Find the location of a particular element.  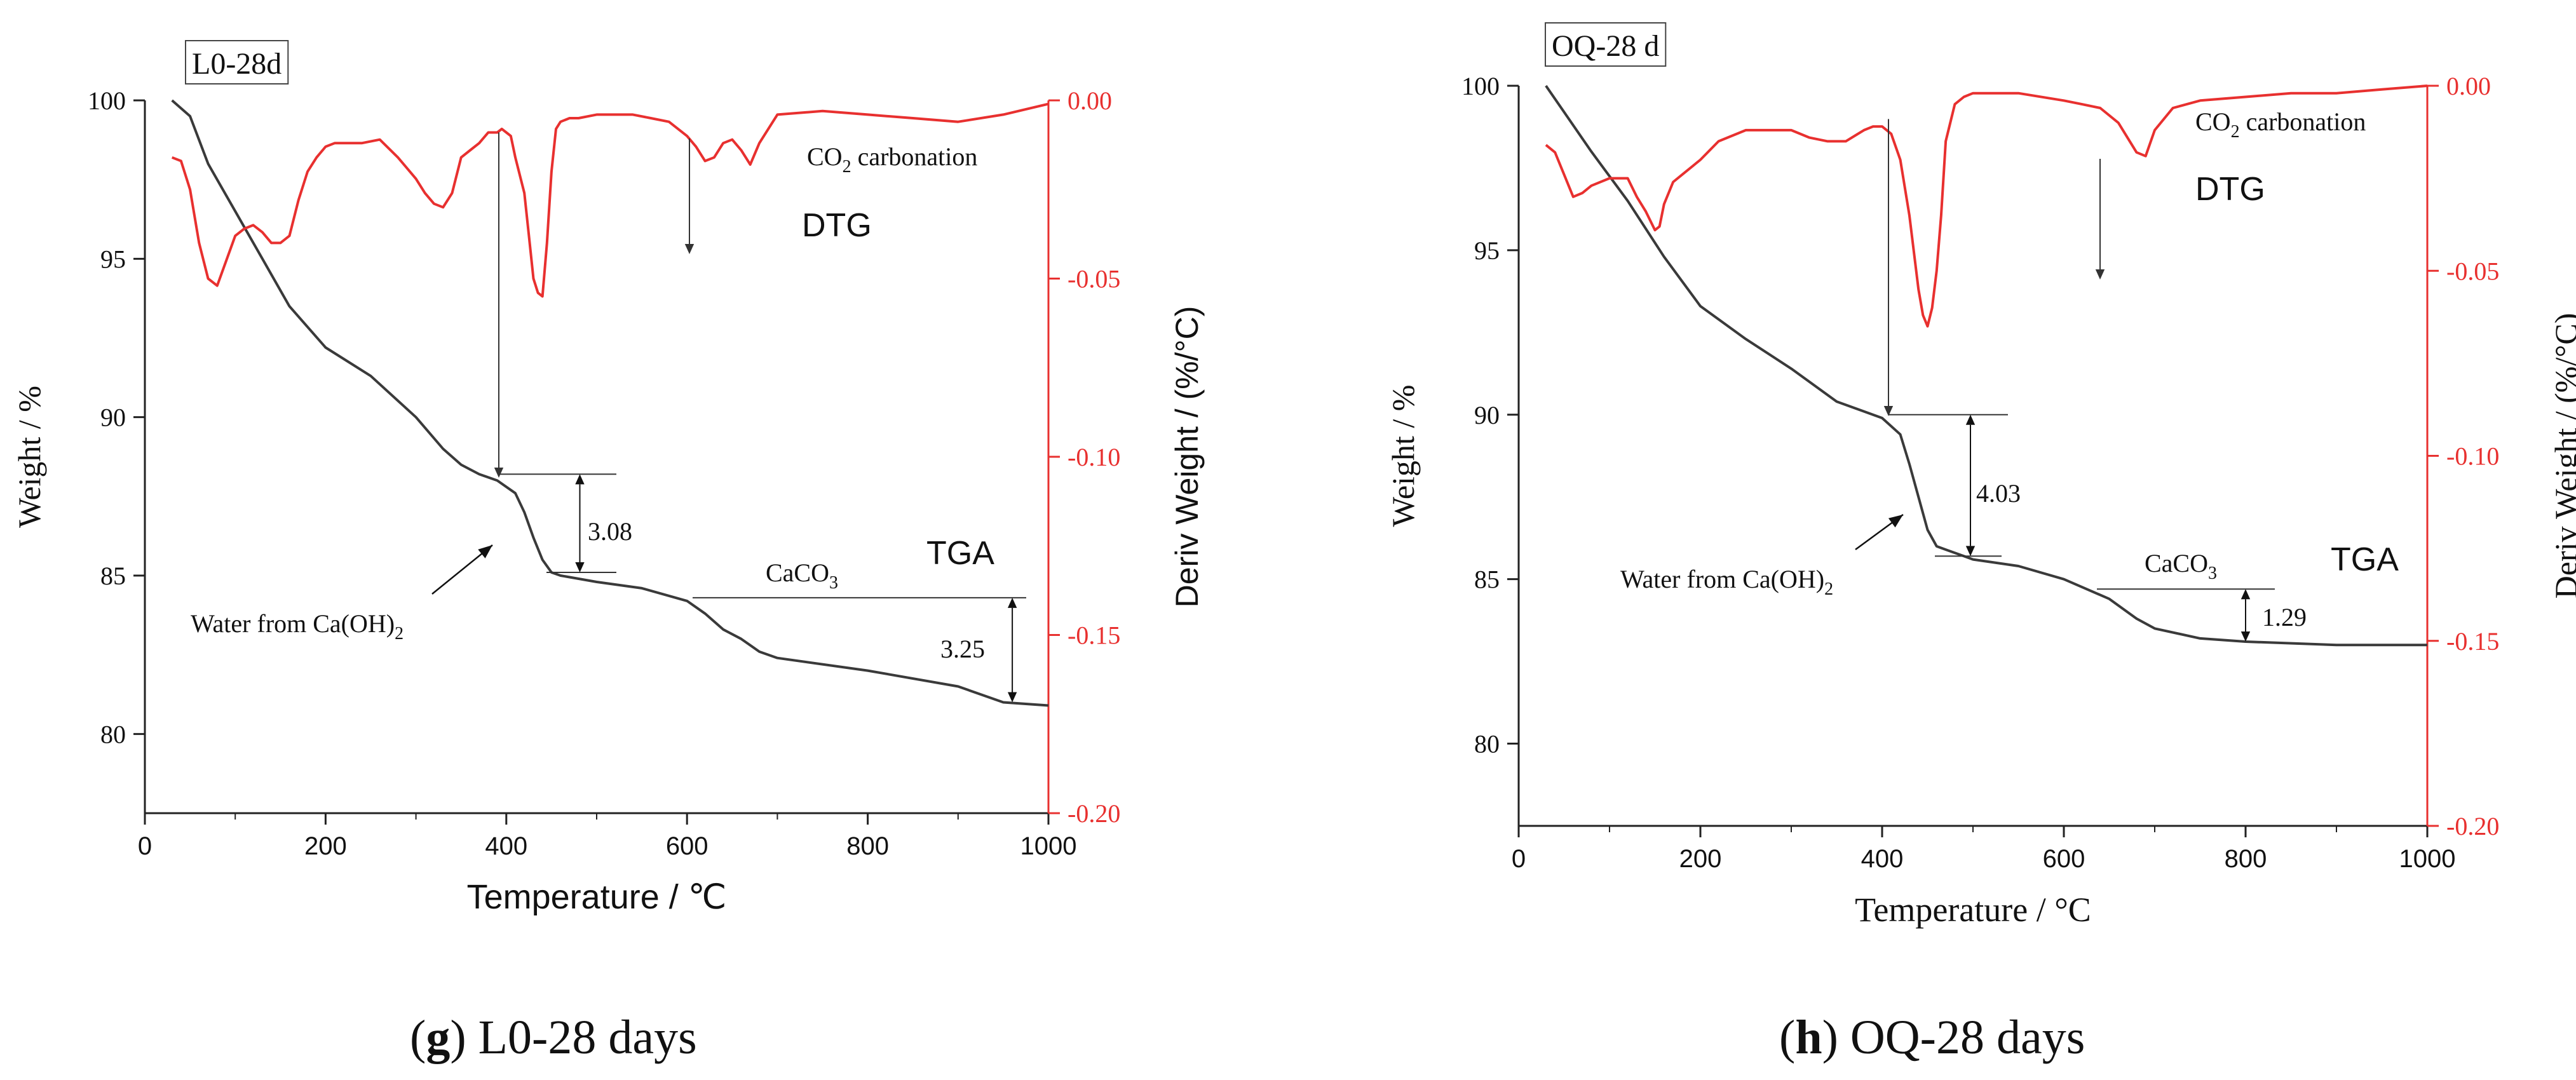

panel-label-text: L0-28d is located at coordinates (236, 64).